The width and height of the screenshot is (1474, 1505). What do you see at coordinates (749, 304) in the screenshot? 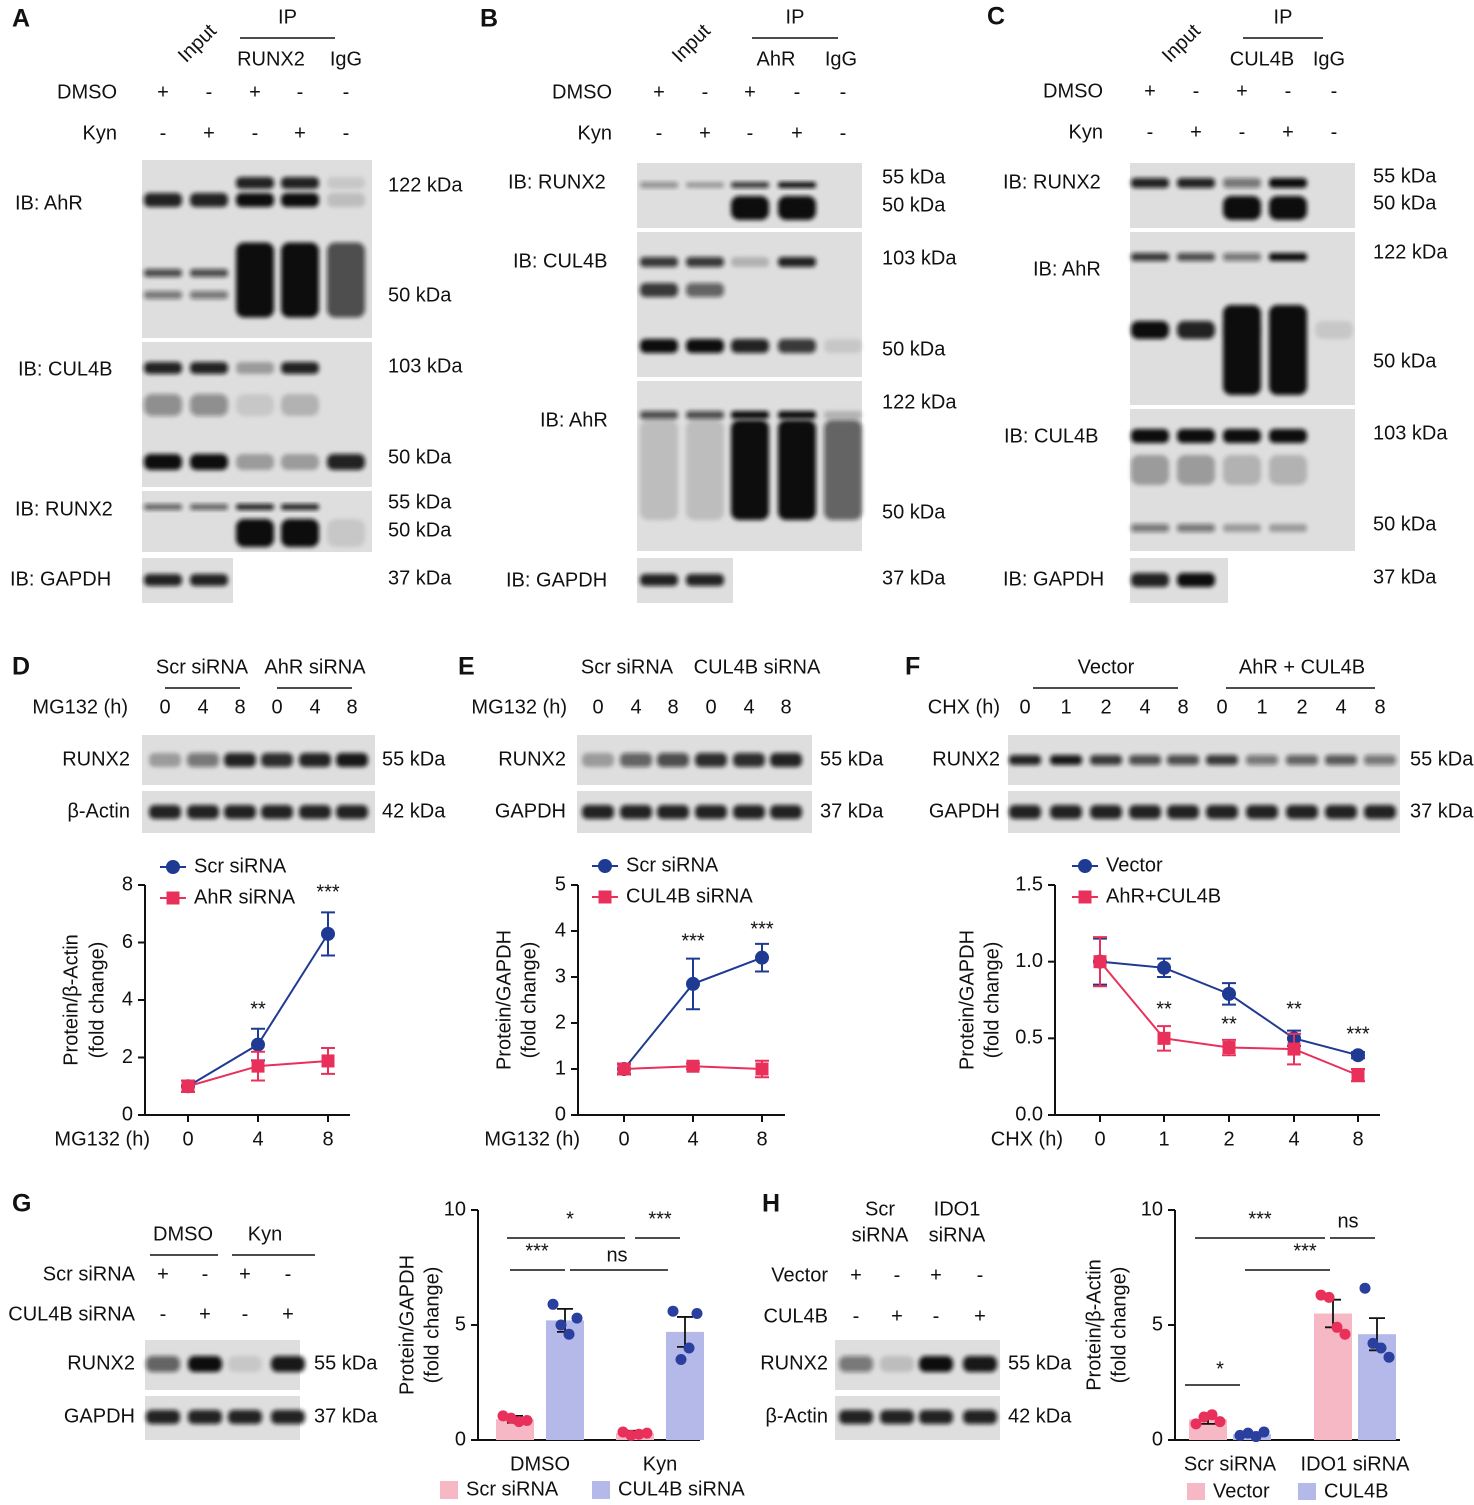
I see `blot` at bounding box center [749, 304].